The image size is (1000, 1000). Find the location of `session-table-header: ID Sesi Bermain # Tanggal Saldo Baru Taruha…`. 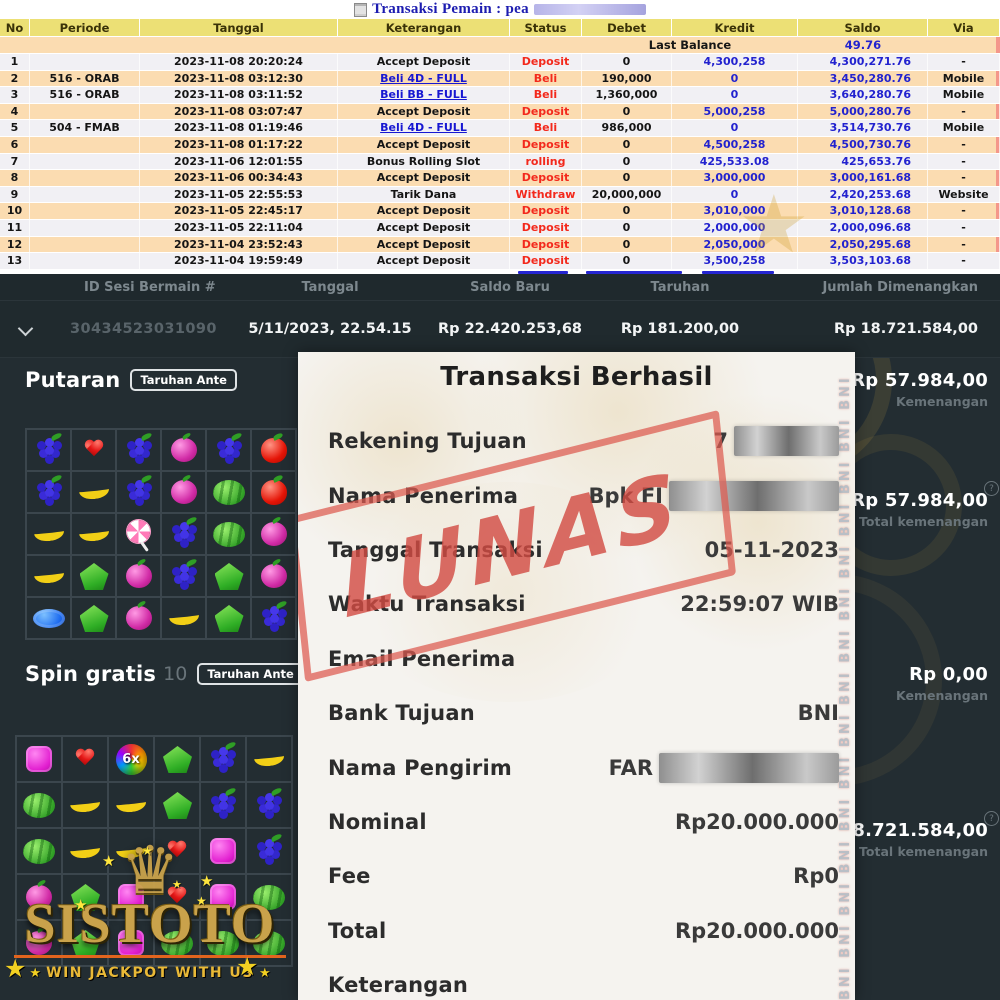

session-table-header: ID Sesi Bermain # Tanggal Saldo Baru Taruha… is located at coordinates (500, 287).